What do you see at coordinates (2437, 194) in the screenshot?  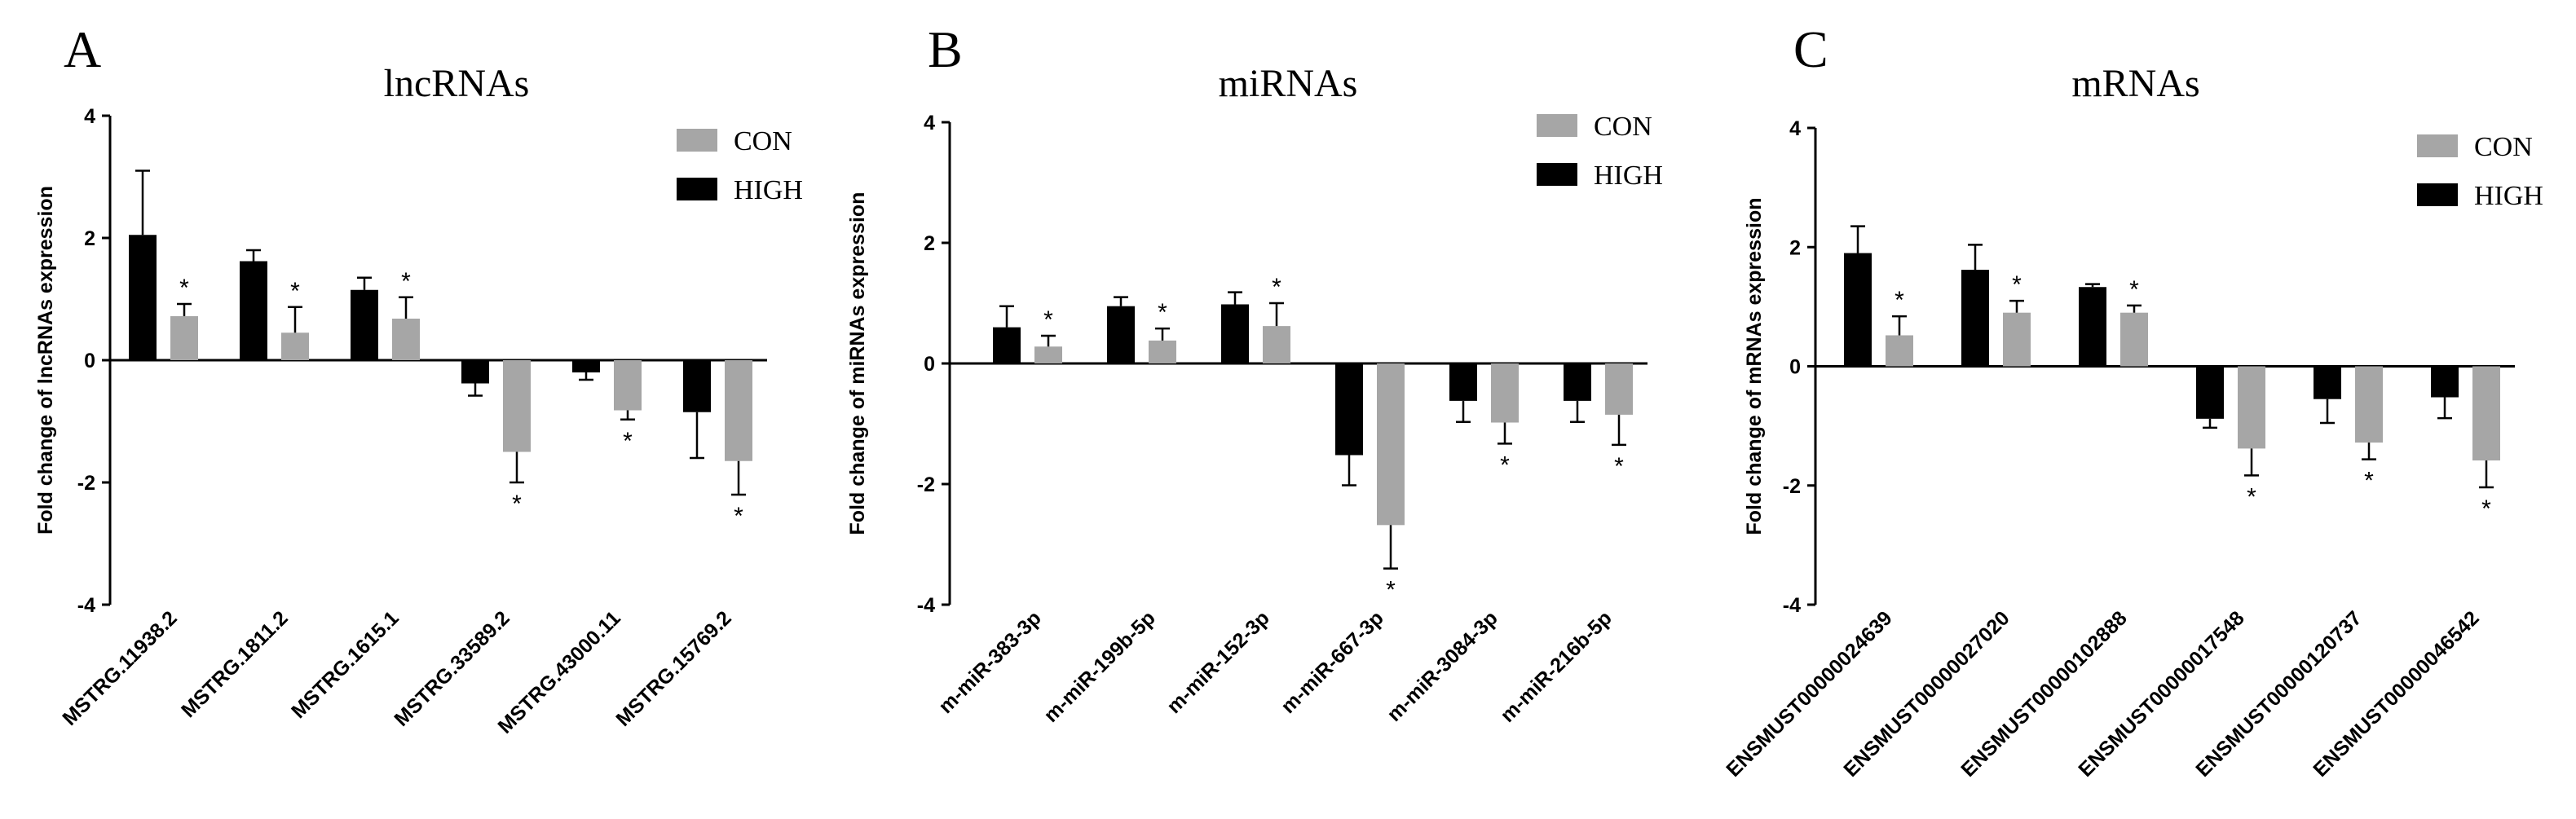 I see `panel-c-legend-swatch-high` at bounding box center [2437, 194].